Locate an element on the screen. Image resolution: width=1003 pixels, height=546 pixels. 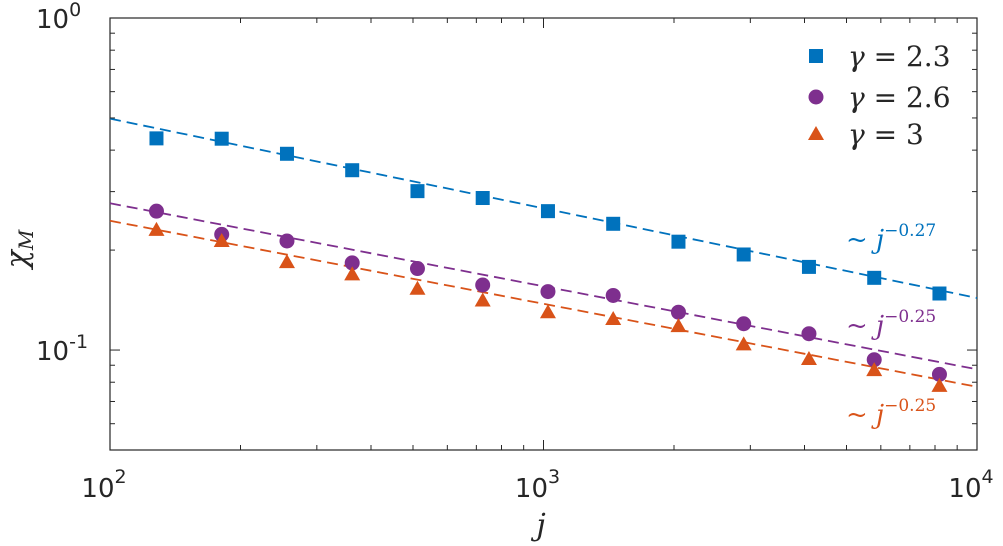
fit-annotation: ~ j−0.27 is located at coordinates (891, 238).